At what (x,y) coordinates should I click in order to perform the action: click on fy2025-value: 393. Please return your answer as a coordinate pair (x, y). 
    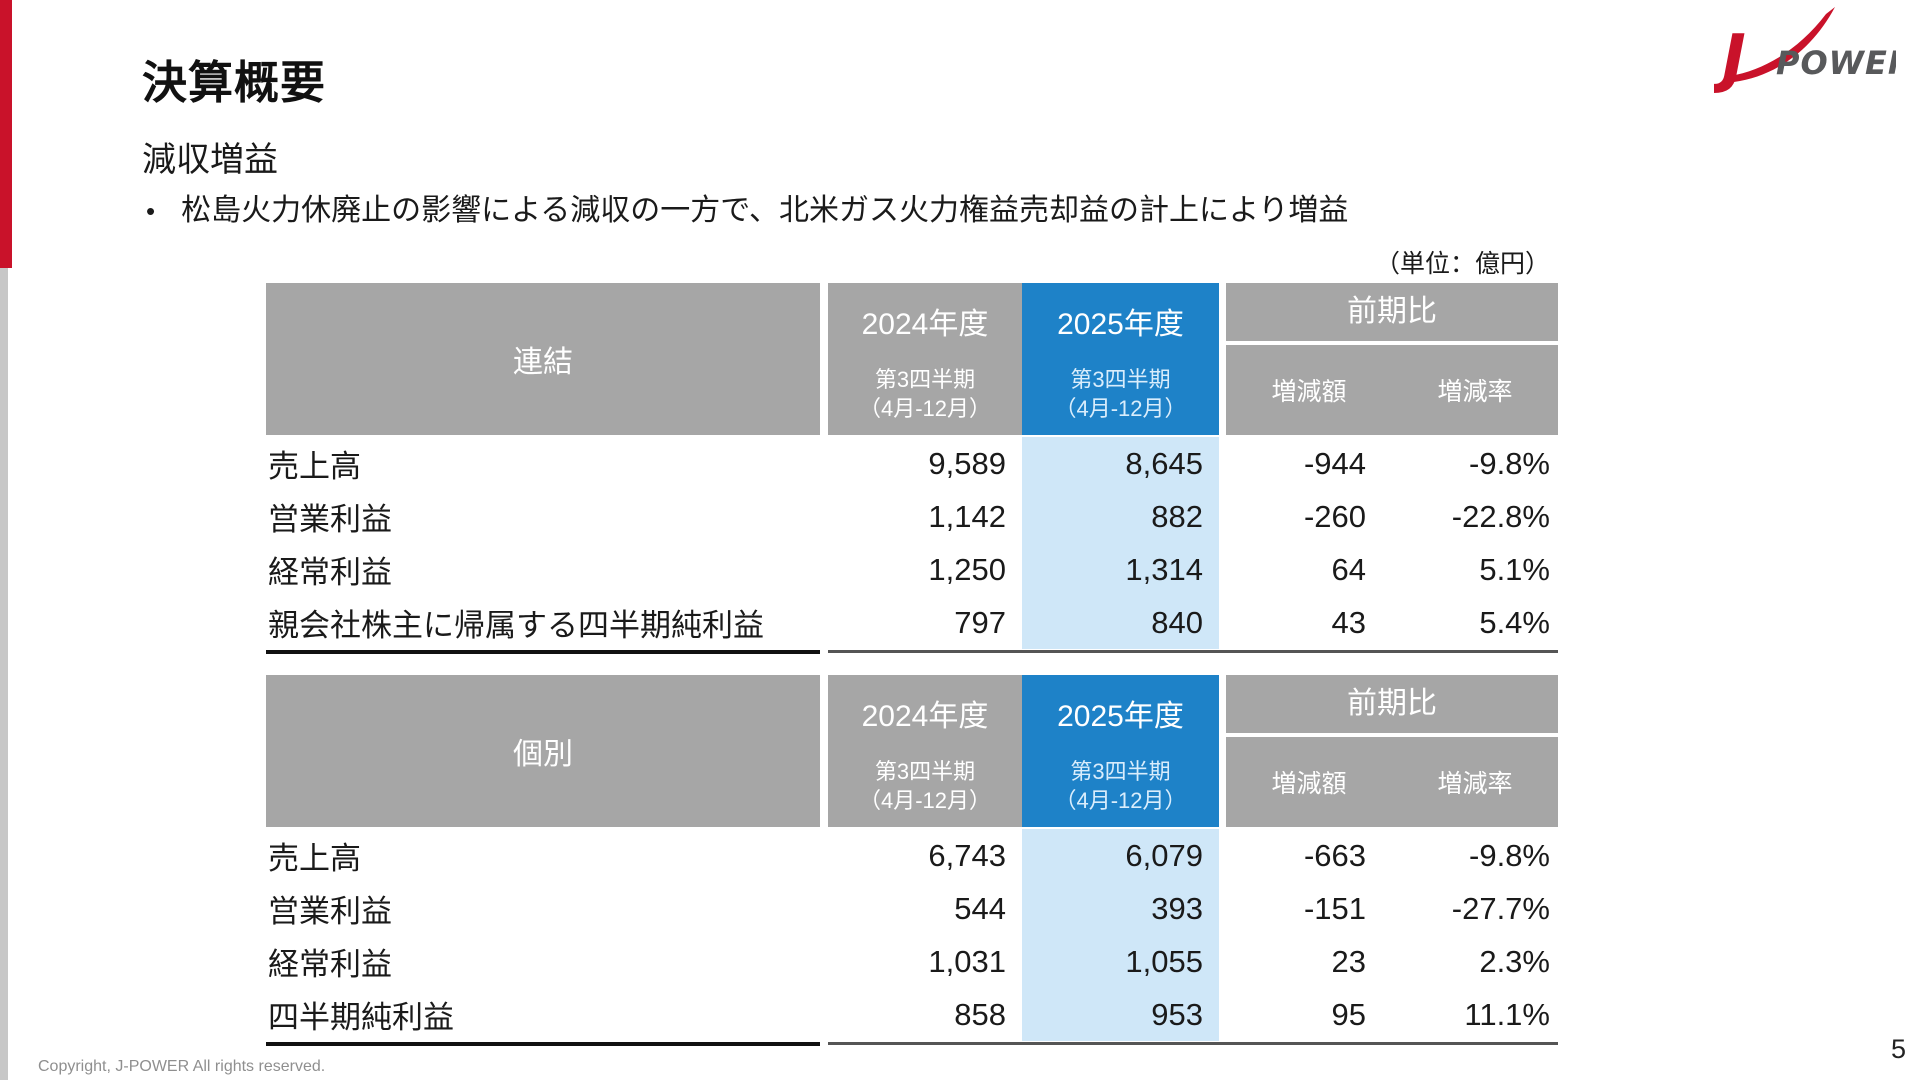
    Looking at the image, I should click on (1120, 908).